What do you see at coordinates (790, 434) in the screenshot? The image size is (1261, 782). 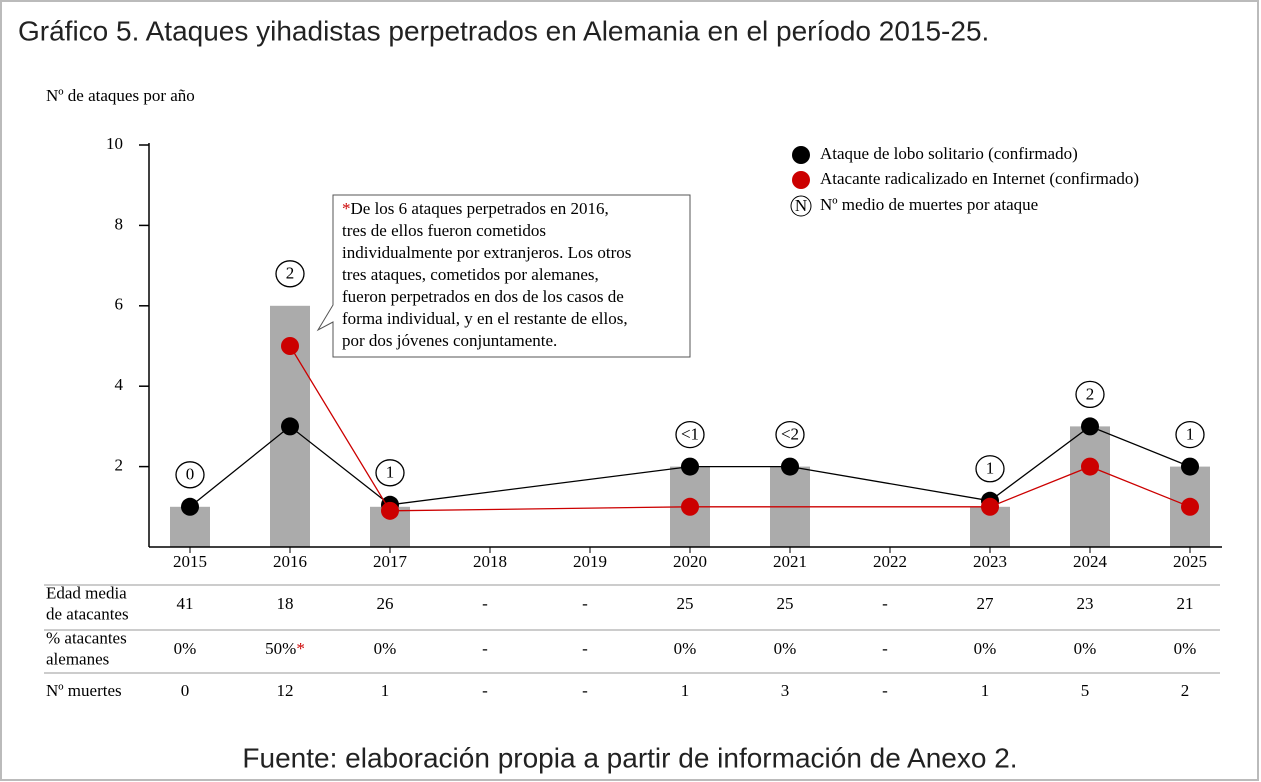 I see `death-label: <2` at bounding box center [790, 434].